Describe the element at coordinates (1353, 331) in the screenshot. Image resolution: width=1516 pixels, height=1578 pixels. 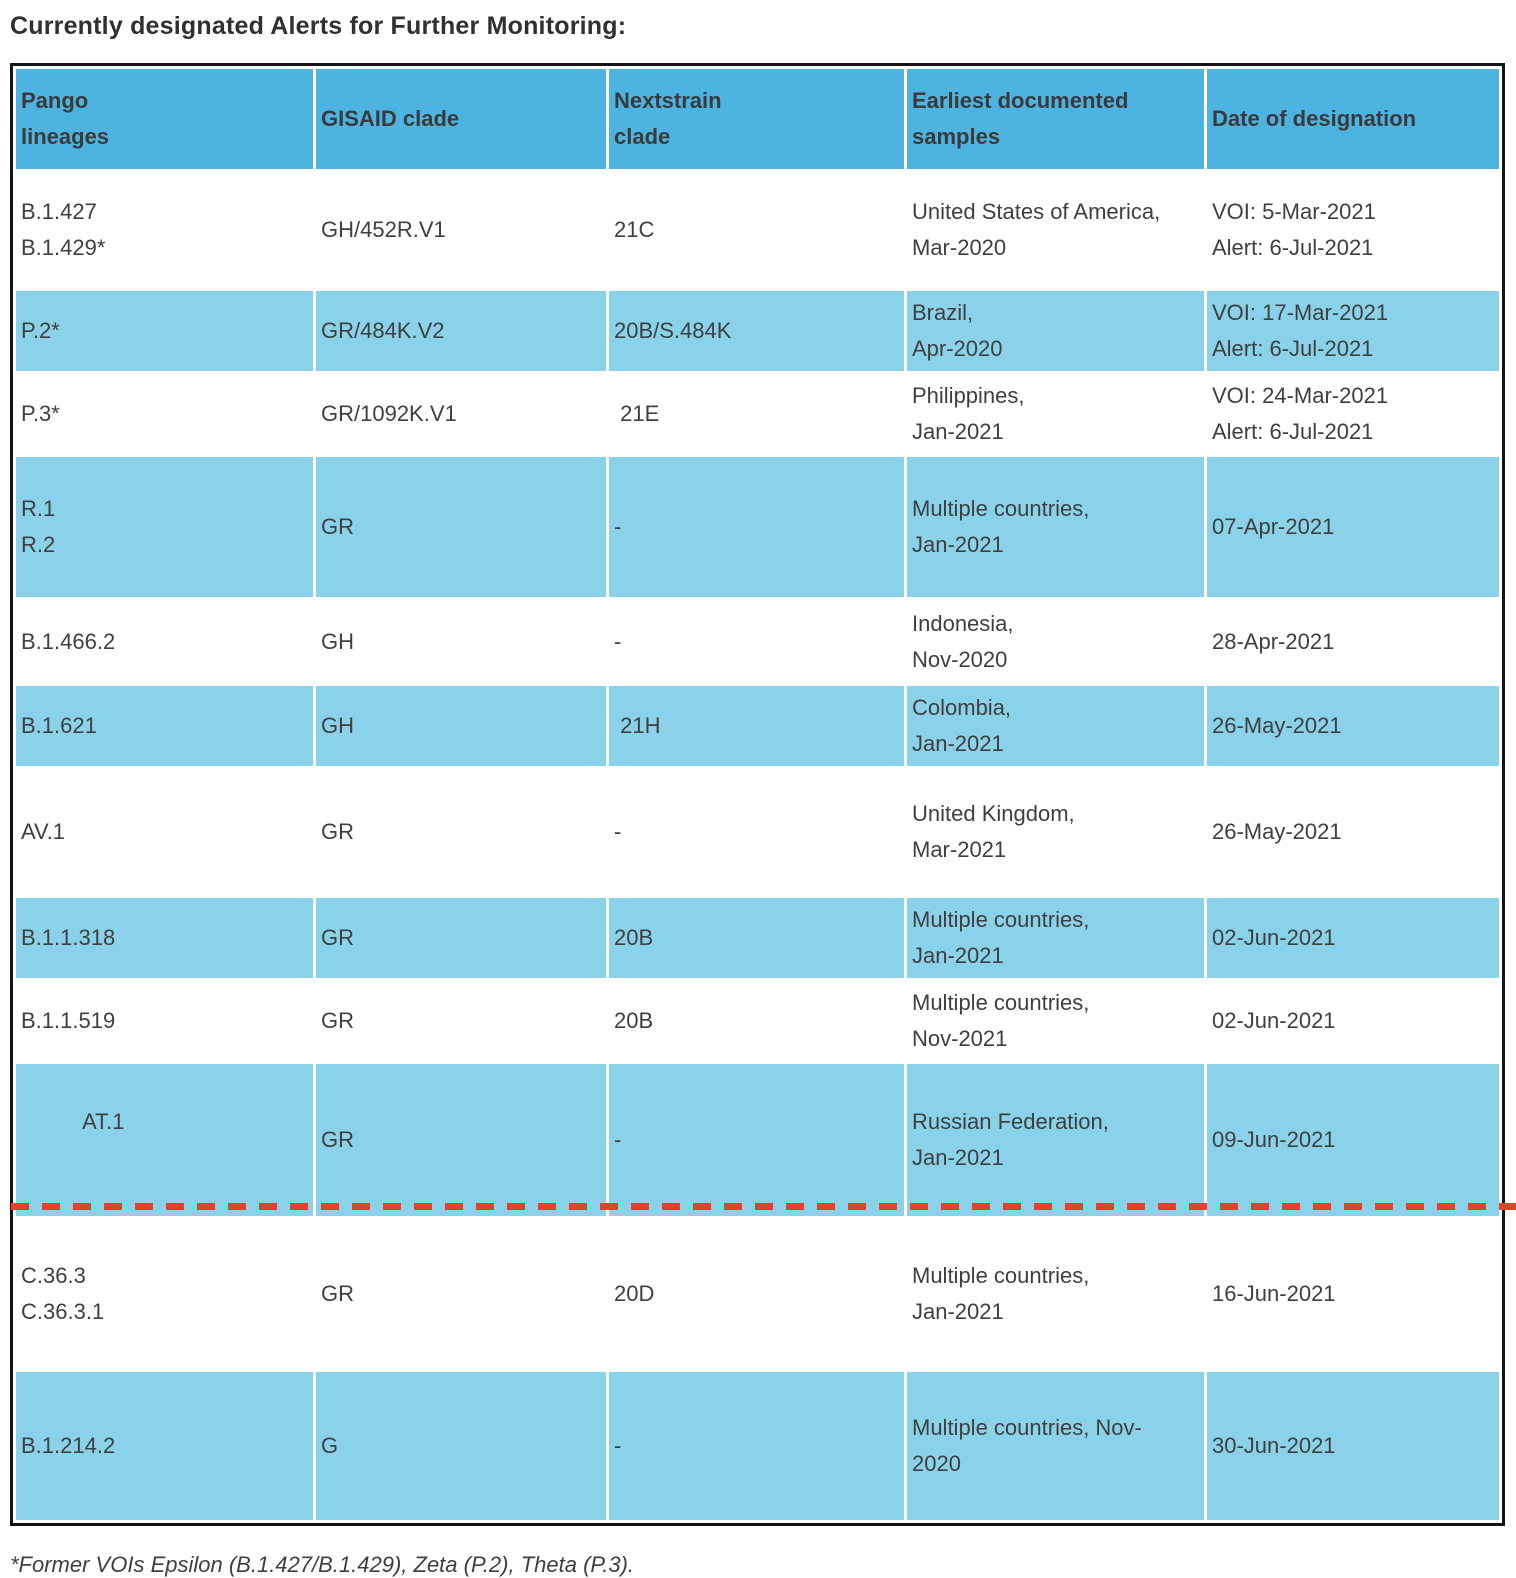
I see `cell-designation-date: VOI: 17-Mar-2021 Alert: 6-Jul-2021` at that location.